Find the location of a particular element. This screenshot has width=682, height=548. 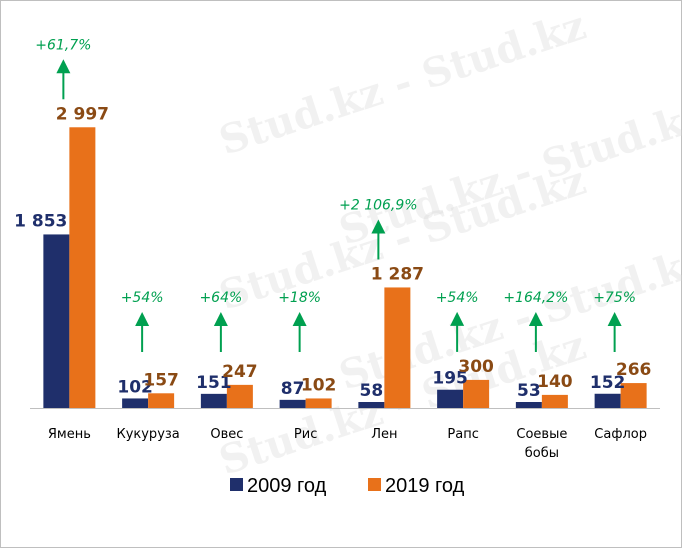

category-label: Ямень is located at coordinates (69, 434).